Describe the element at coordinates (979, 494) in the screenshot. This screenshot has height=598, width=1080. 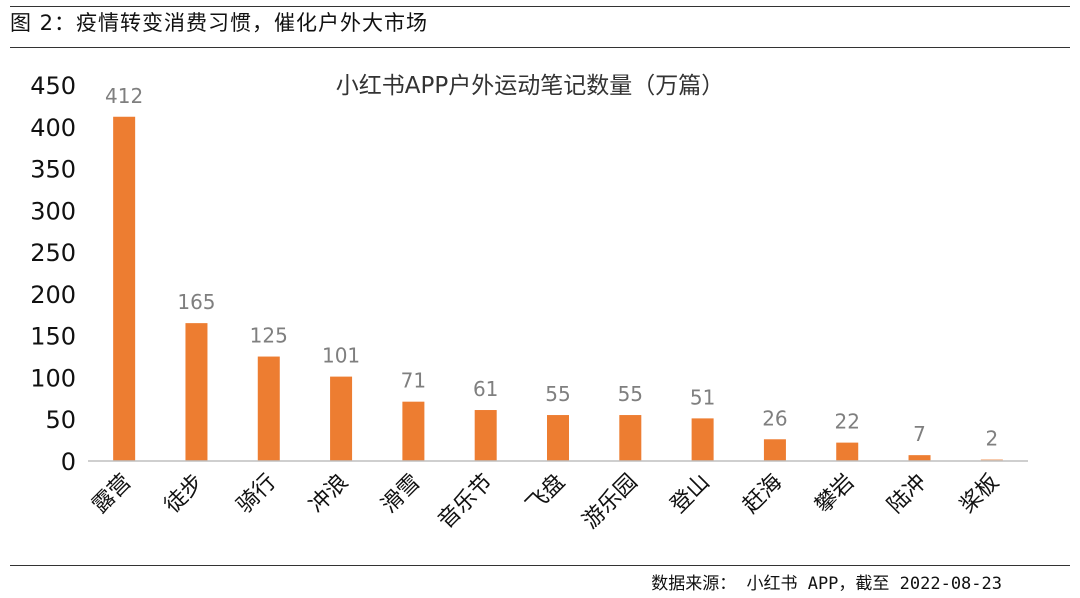
I see `x-tick-label: 桨板` at that location.